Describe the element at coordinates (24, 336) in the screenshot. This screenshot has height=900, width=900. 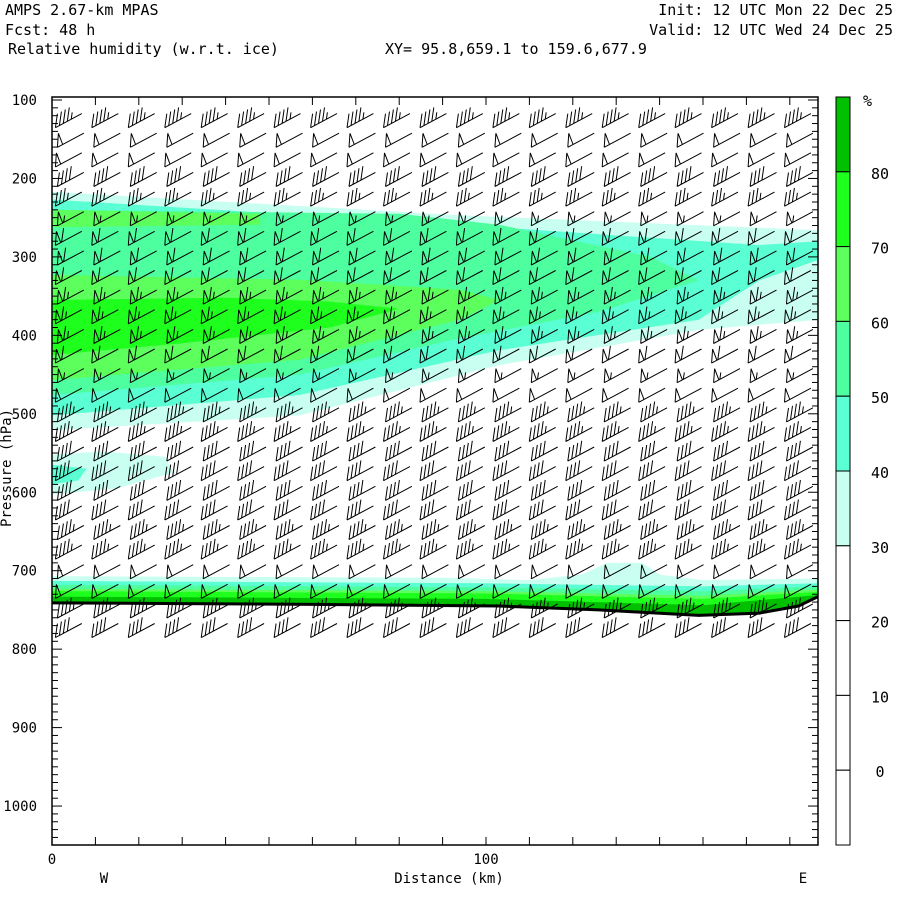
I see `y-tick-label: 400` at that location.